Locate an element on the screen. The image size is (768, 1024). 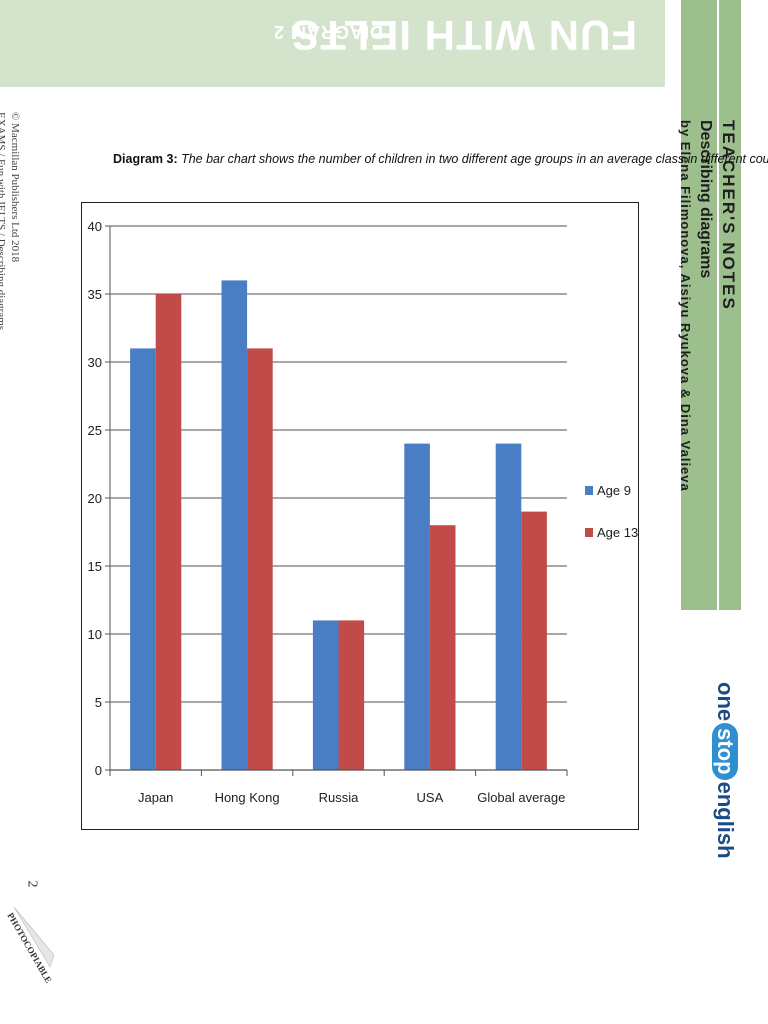
xtick-label-russia: Russia is located at coordinates (339, 797).